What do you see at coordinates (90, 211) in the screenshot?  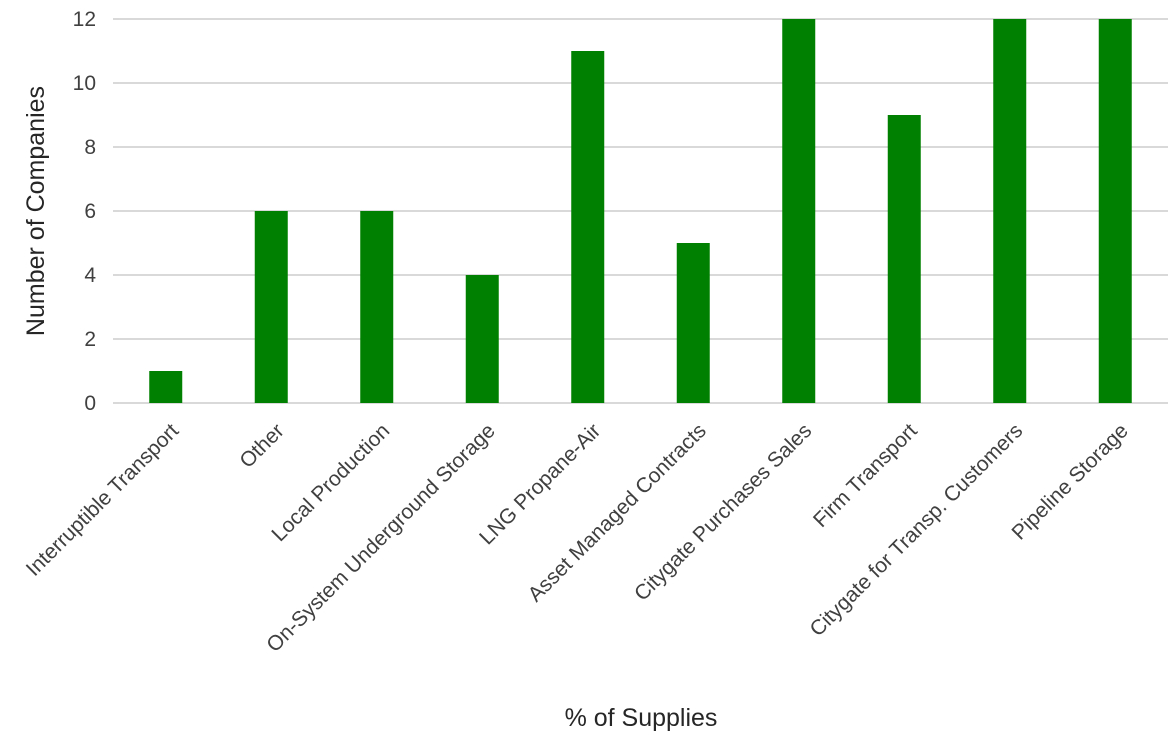 I see `y-tick-label: 6` at bounding box center [90, 211].